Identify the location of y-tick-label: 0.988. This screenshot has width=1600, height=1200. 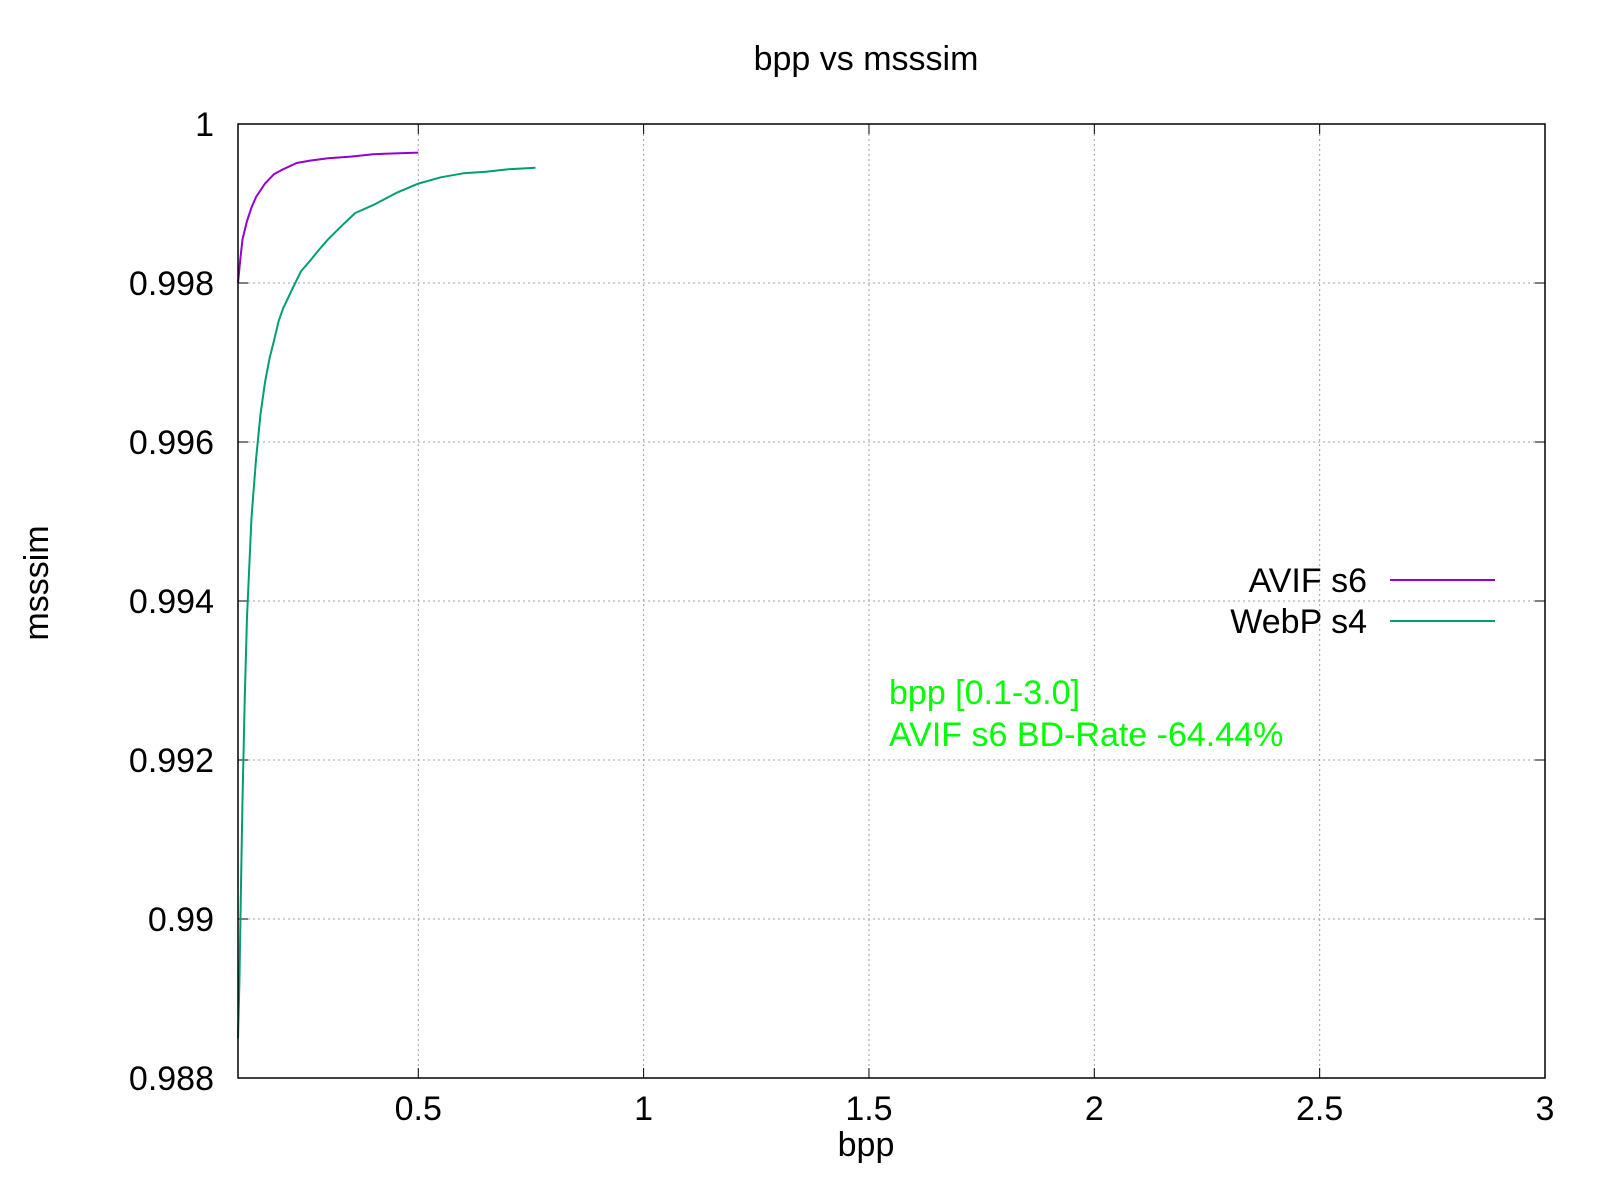
(171, 1079).